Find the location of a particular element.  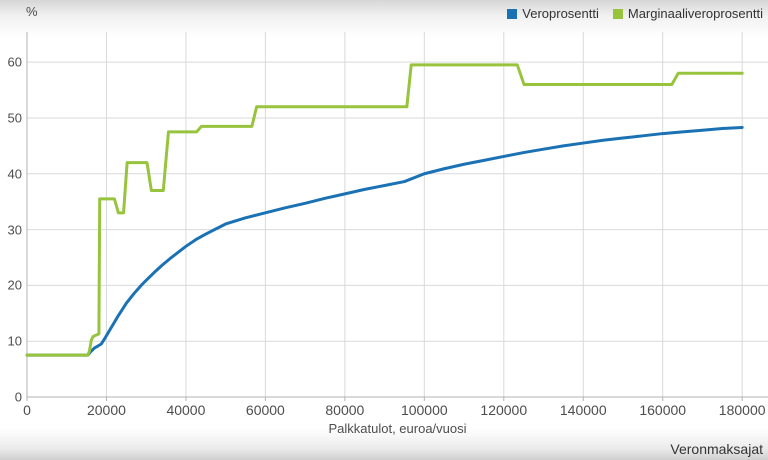

x-tick-label: 180000 is located at coordinates (742, 410).